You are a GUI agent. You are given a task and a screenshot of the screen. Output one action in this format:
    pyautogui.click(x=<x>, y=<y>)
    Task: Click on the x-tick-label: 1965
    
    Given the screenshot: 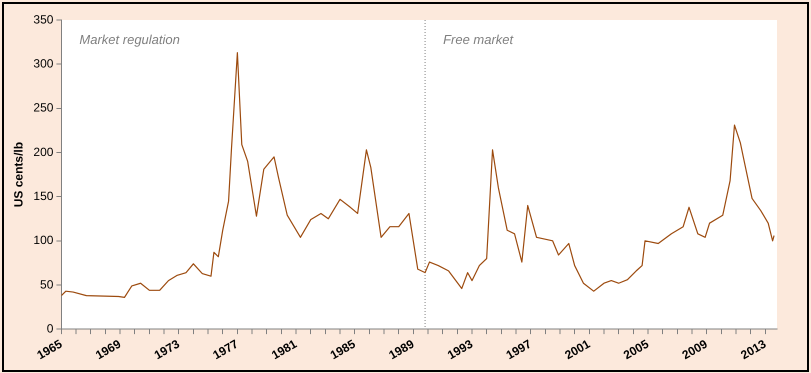 What is the action you would take?
    pyautogui.click(x=49, y=349)
    